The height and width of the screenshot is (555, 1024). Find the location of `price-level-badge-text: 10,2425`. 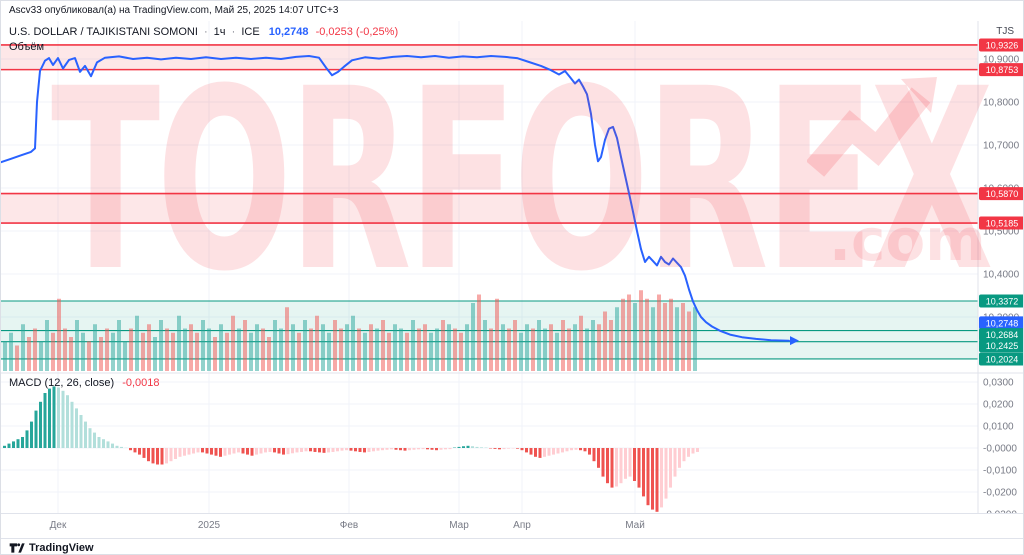

price-level-badge-text: 10,2425 is located at coordinates (1002, 346).